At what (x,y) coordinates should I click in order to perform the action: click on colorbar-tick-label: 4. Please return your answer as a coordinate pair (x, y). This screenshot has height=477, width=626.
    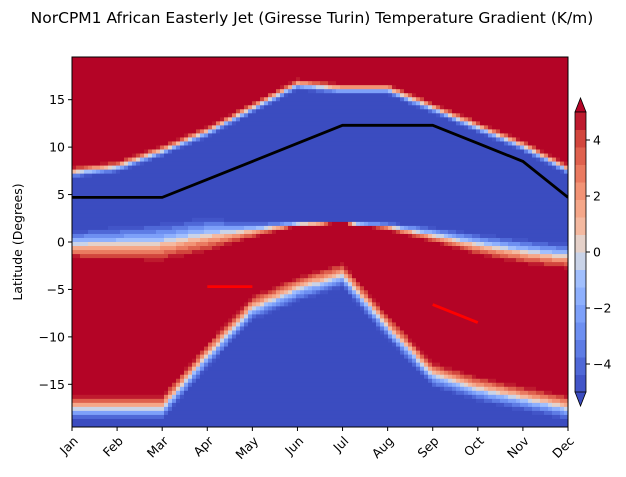
    Looking at the image, I should click on (597, 140).